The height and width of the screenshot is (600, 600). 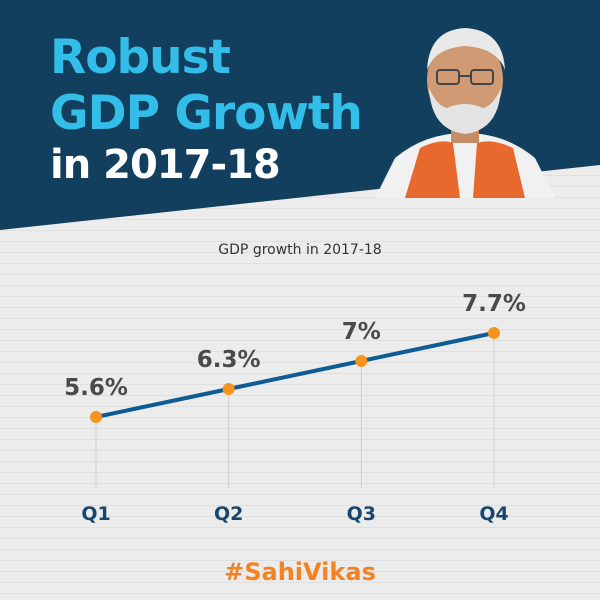 What do you see at coordinates (295, 375) in the screenshot?
I see `series-line` at bounding box center [295, 375].